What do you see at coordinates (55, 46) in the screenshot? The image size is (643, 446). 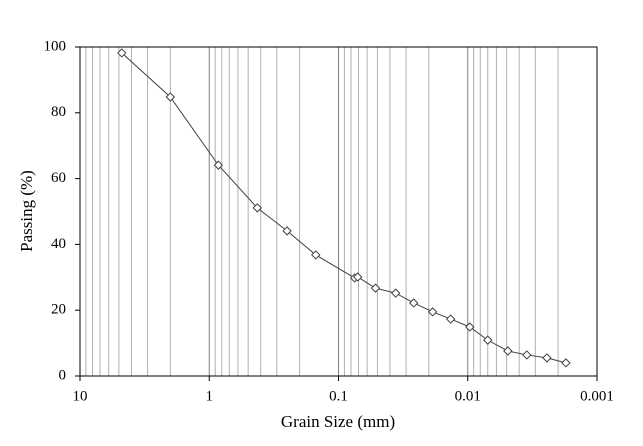 I see `y-tick-label: 100` at bounding box center [55, 46].